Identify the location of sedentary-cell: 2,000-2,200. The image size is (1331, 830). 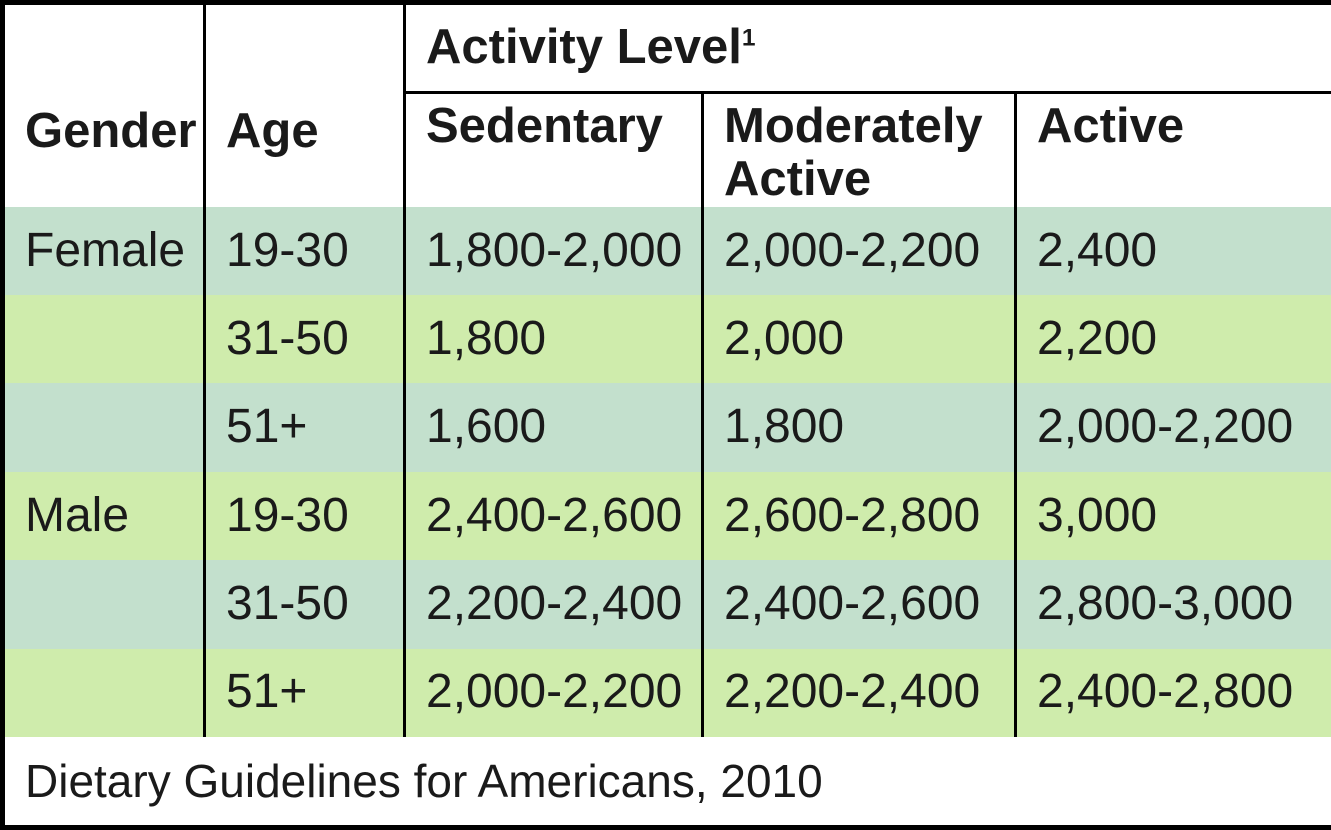
(553, 693).